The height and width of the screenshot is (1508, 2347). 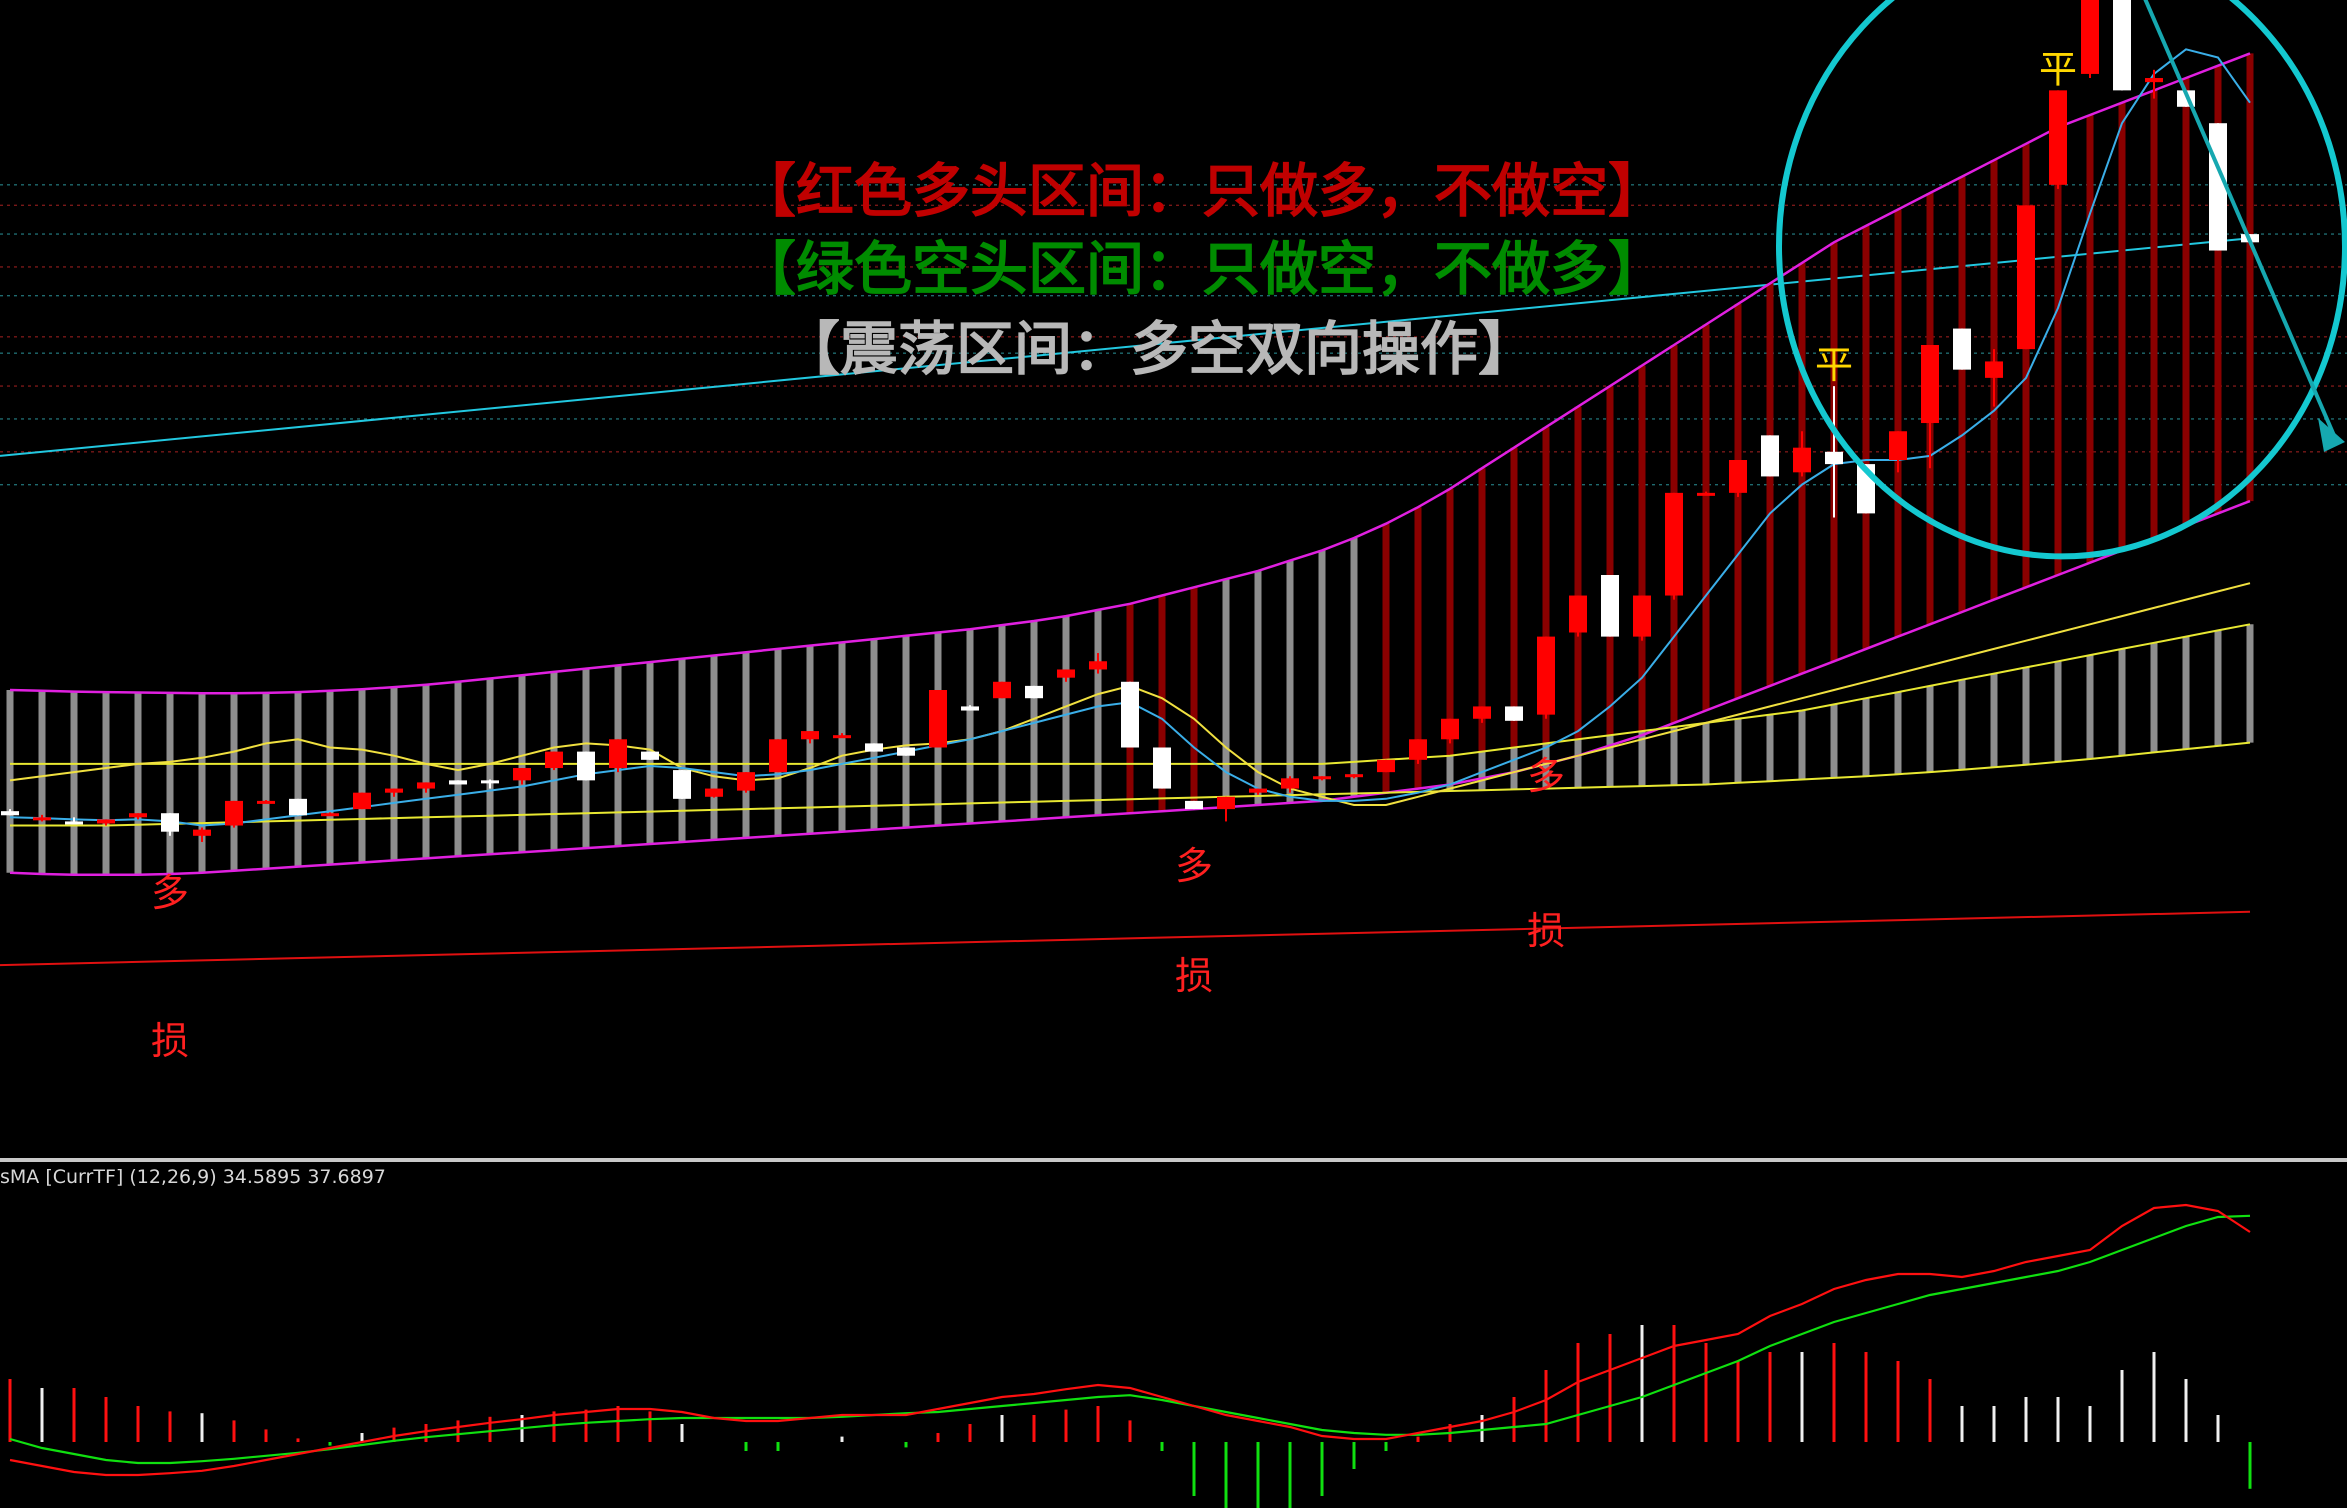 I want to click on trend-arrow-head, so click(x=2331, y=435).